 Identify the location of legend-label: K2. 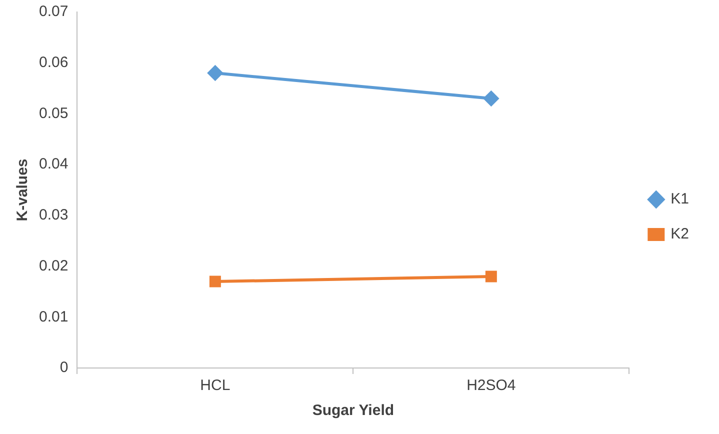
(680, 234).